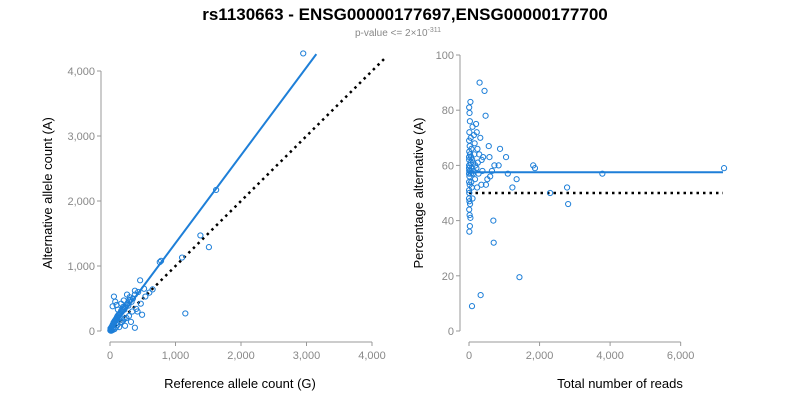  I want to click on right-y-tick-label: 100, so click(445, 56).